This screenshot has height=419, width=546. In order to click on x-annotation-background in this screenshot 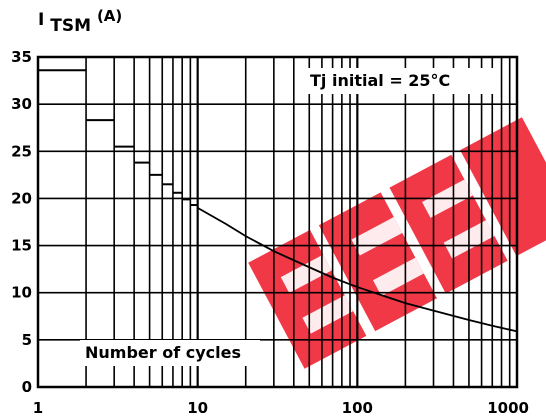, I will do `click(170, 353)`.